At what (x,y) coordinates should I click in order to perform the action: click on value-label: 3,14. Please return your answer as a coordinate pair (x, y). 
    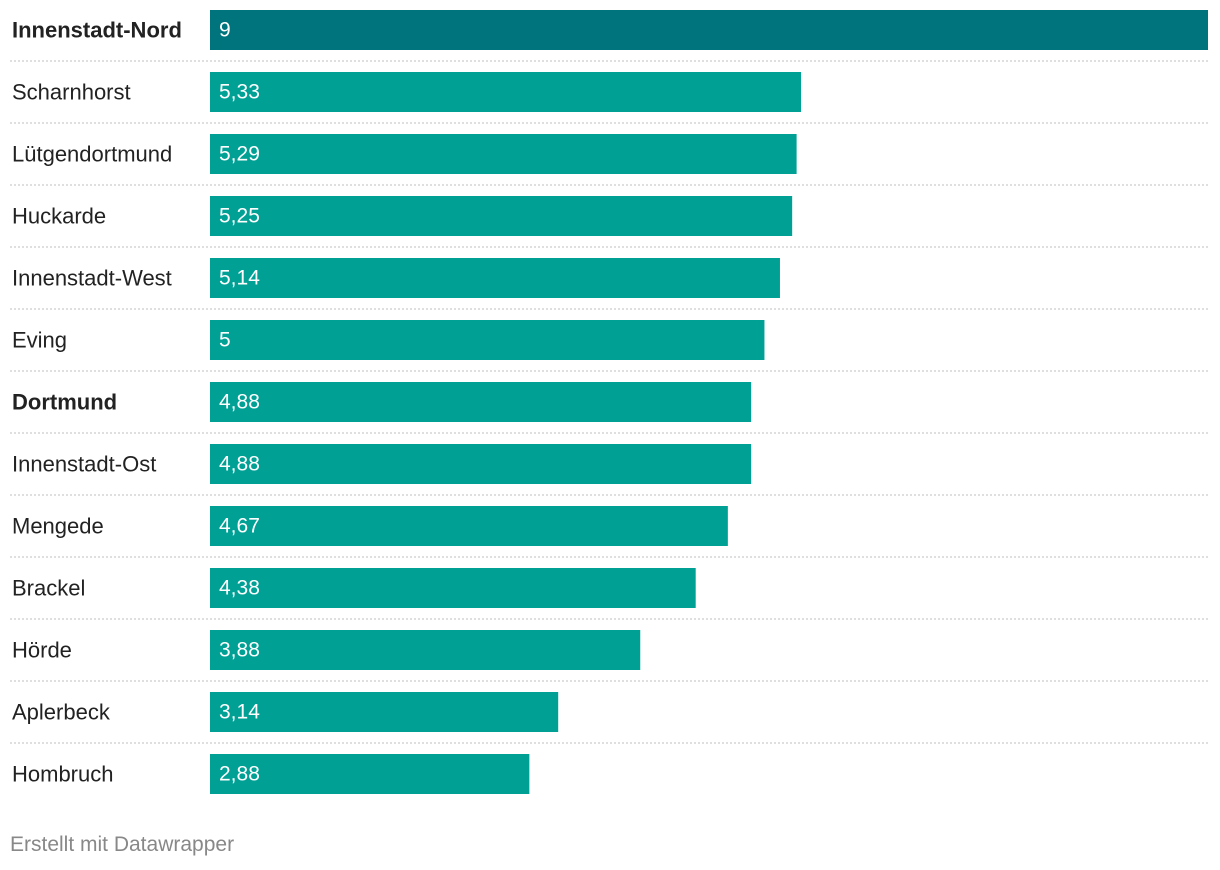
    Looking at the image, I should click on (239, 712).